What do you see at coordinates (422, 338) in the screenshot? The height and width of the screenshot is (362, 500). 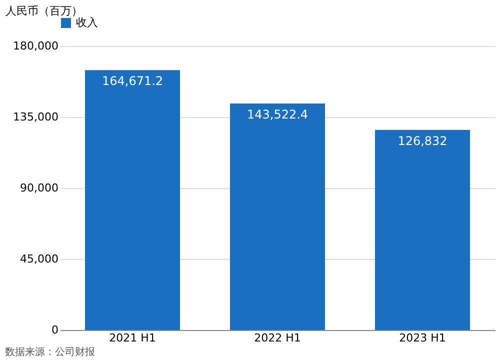 I see `x-tick-label: 2023 H1` at bounding box center [422, 338].